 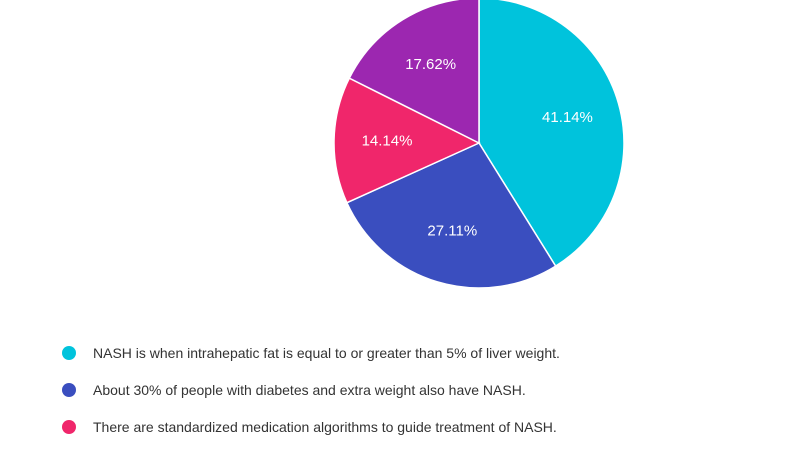 What do you see at coordinates (567, 117) in the screenshot?
I see `slice-value-label-1: 41.14%` at bounding box center [567, 117].